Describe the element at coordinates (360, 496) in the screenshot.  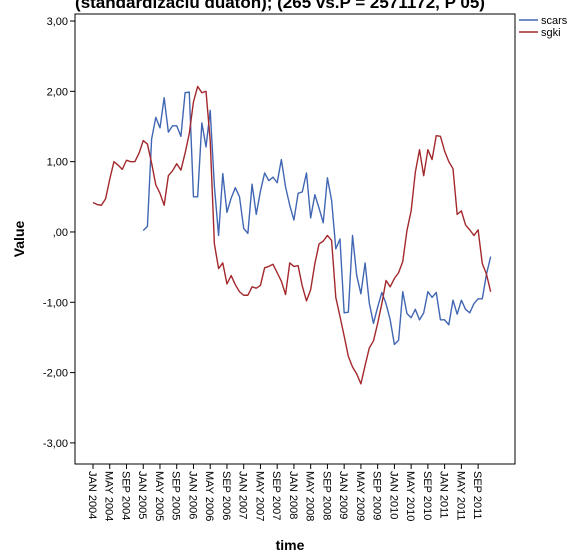
I see `x-tick-label: MAY 2009` at that location.